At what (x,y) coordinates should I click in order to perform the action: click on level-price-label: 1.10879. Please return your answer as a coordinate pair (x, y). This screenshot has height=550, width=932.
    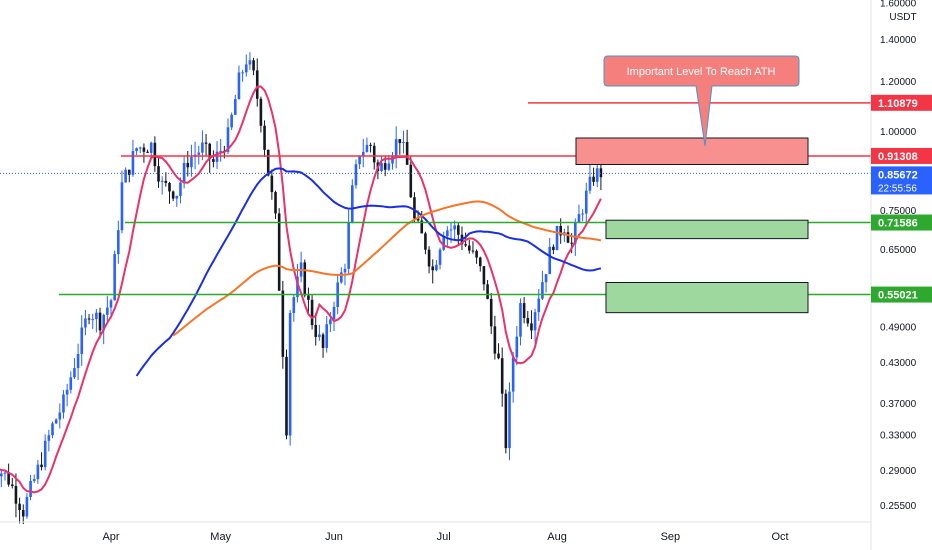
    Looking at the image, I should click on (898, 104).